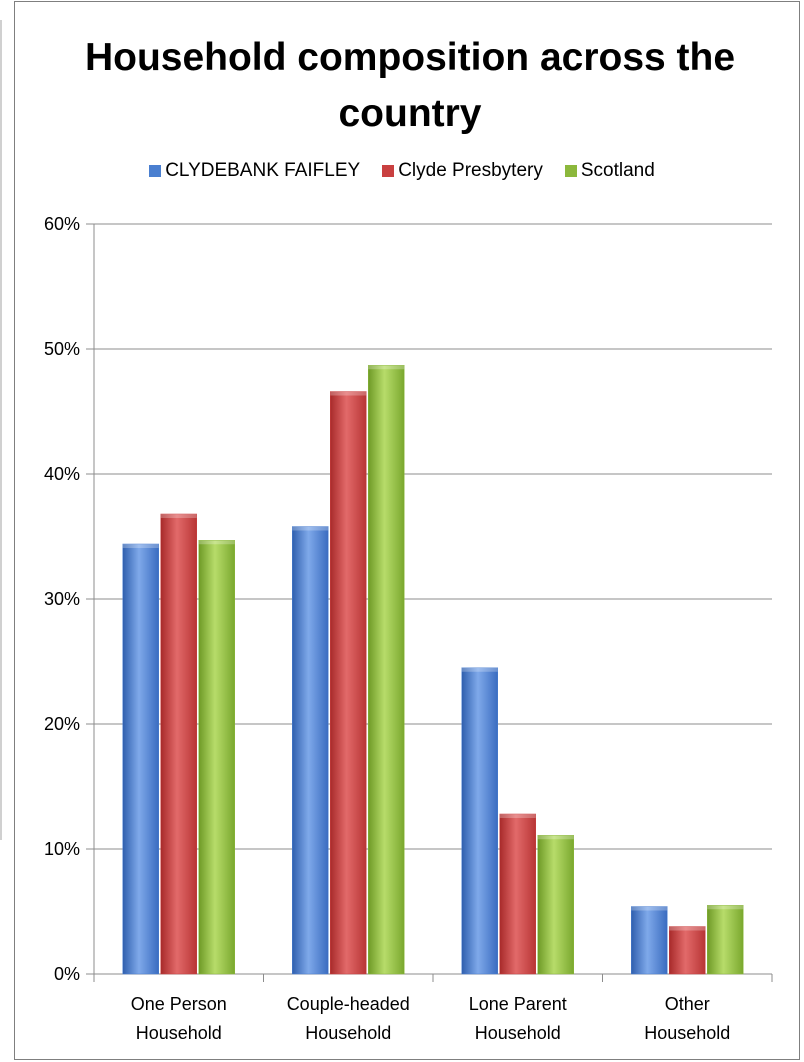 The width and height of the screenshot is (804, 1062). Describe the element at coordinates (388, 171) in the screenshot. I see `legend-swatch-clyde-presbytery` at that location.